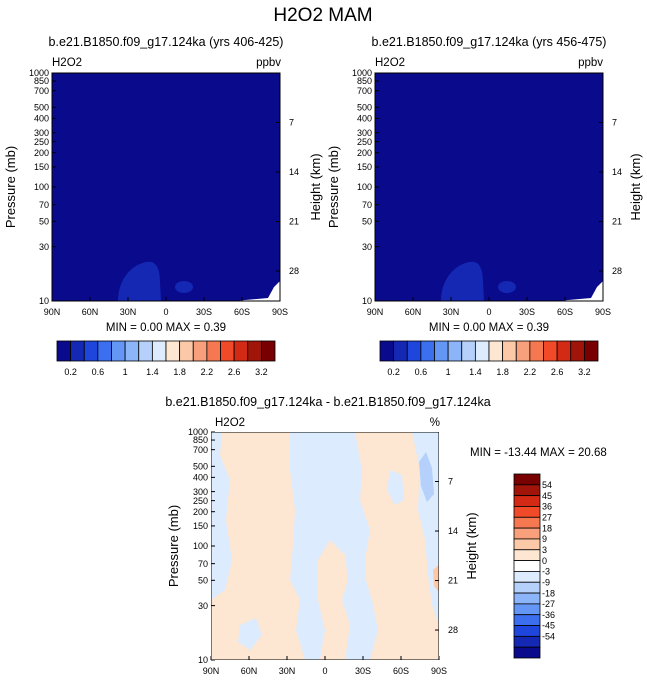 This screenshot has height=683, width=647. I want to click on panel-1-bottom-ticks: 90N 60N 30N 0 30S 60S 90S, so click(166, 307).